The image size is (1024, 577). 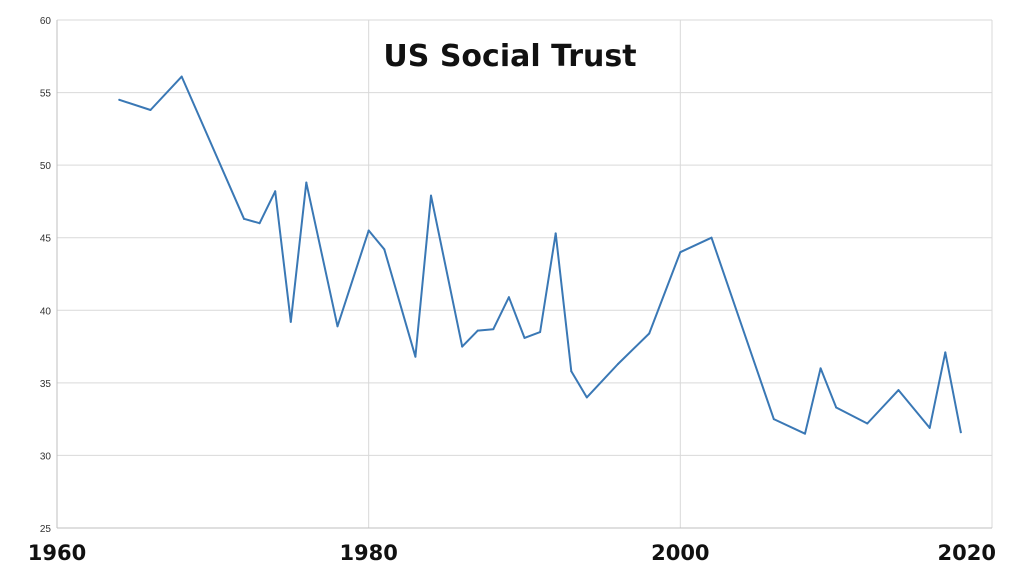 What do you see at coordinates (46, 94) in the screenshot?
I see `y-tick-label: 55` at bounding box center [46, 94].